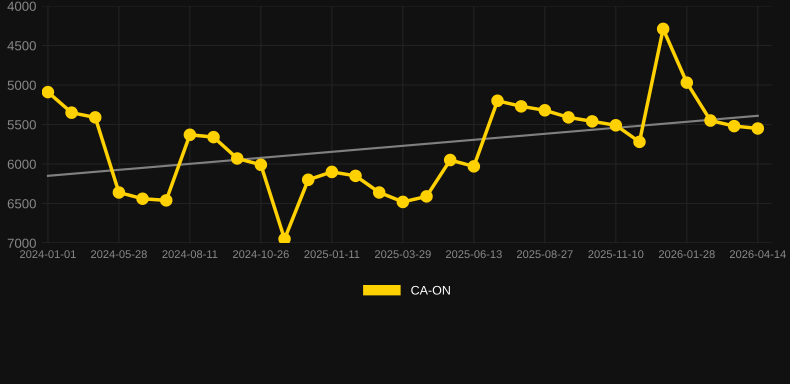 This screenshot has height=384, width=790. I want to click on y-tick-label: 6000, so click(22, 164).